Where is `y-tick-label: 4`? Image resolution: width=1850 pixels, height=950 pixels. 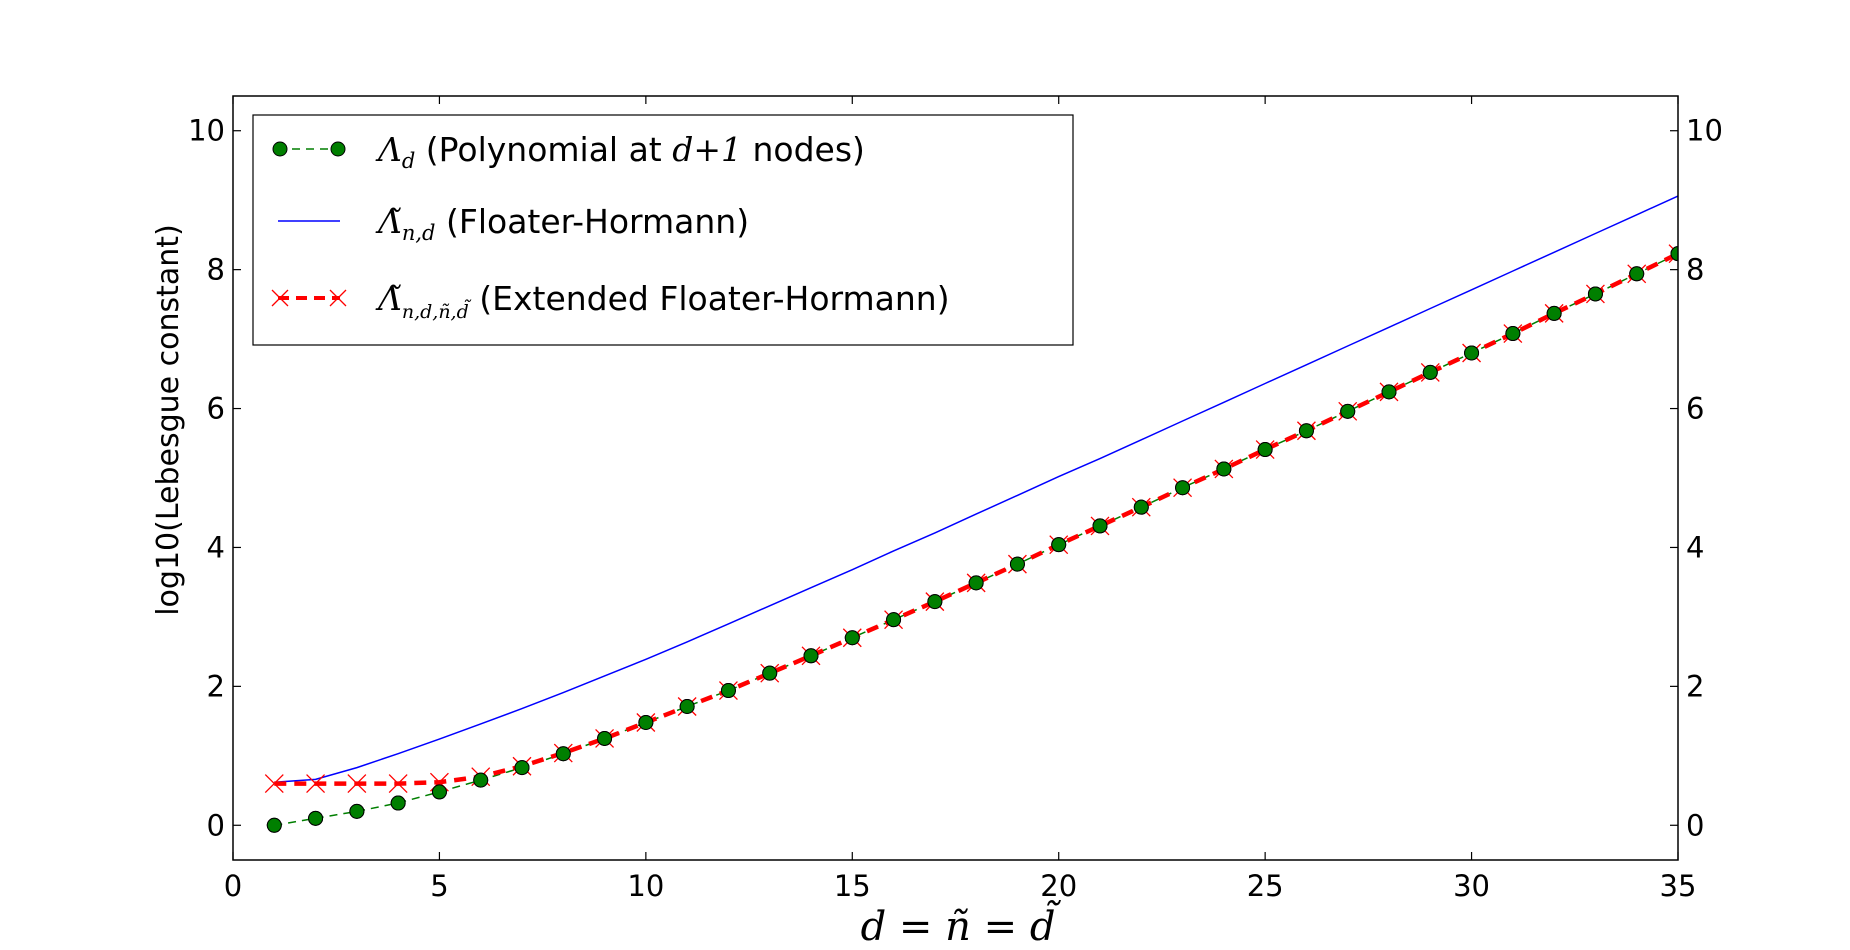 y-tick-label: 4 is located at coordinates (216, 547).